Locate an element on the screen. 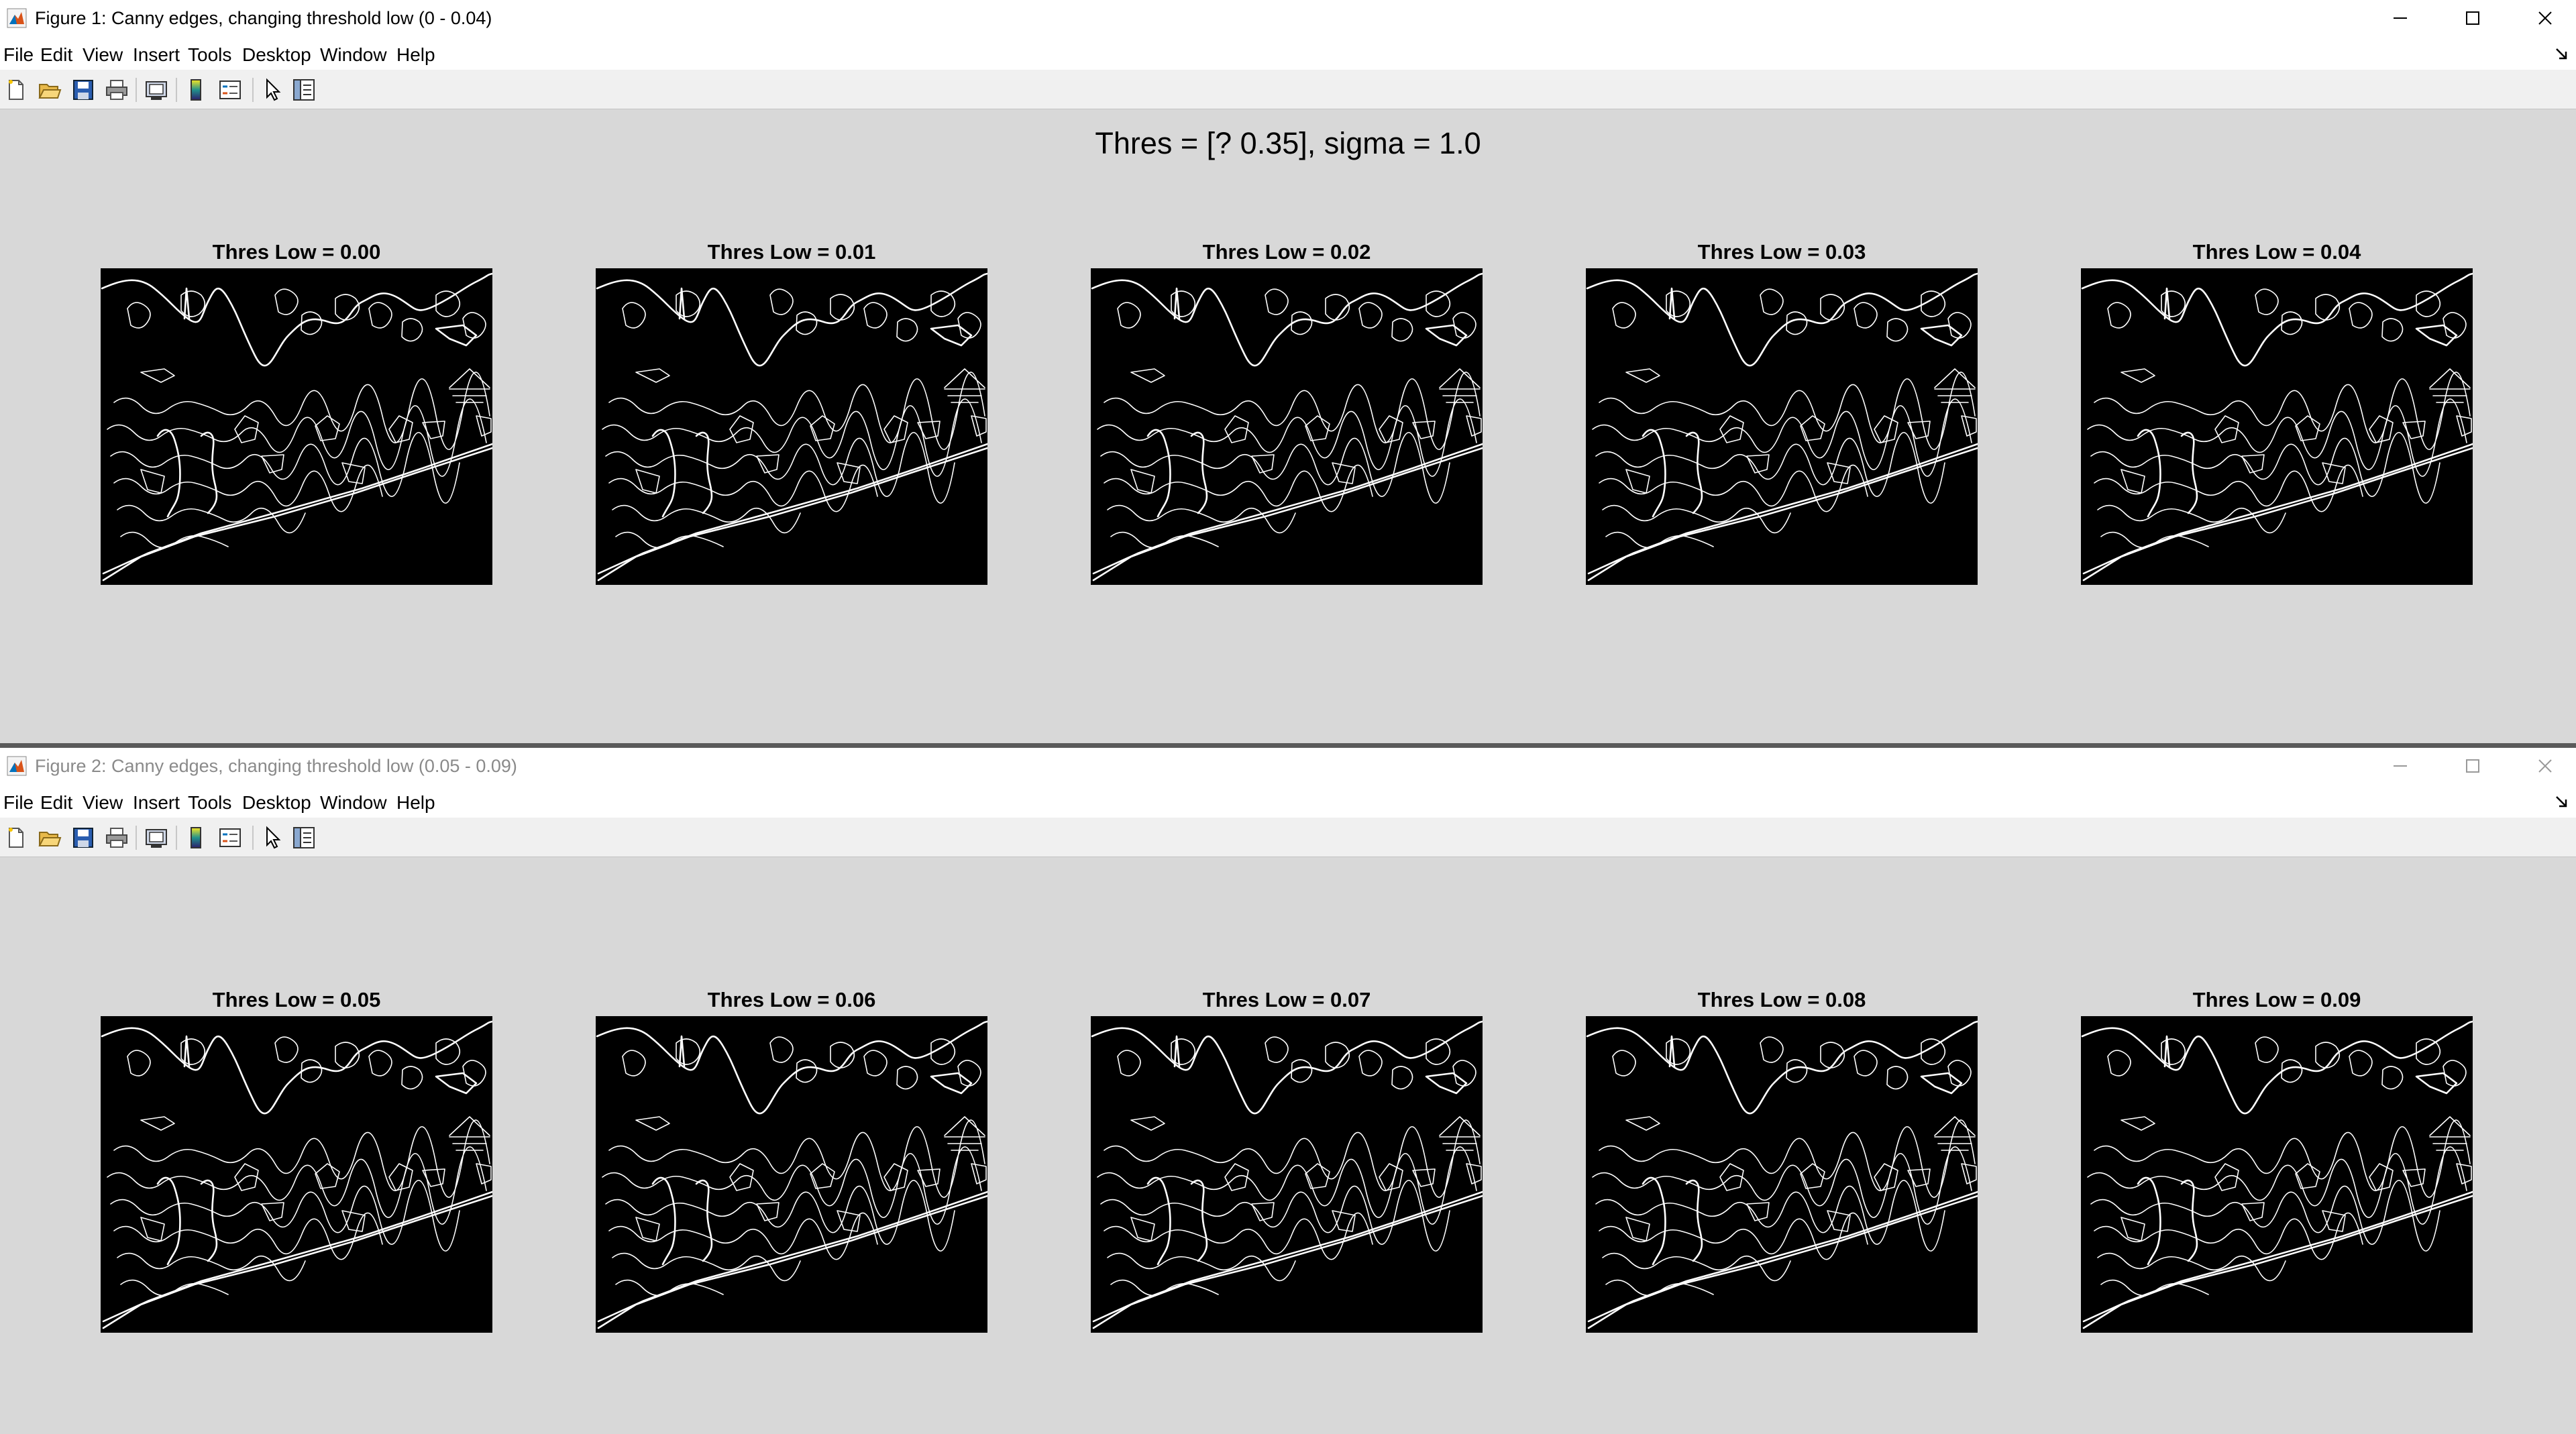  window-border is located at coordinates (1288, 745).